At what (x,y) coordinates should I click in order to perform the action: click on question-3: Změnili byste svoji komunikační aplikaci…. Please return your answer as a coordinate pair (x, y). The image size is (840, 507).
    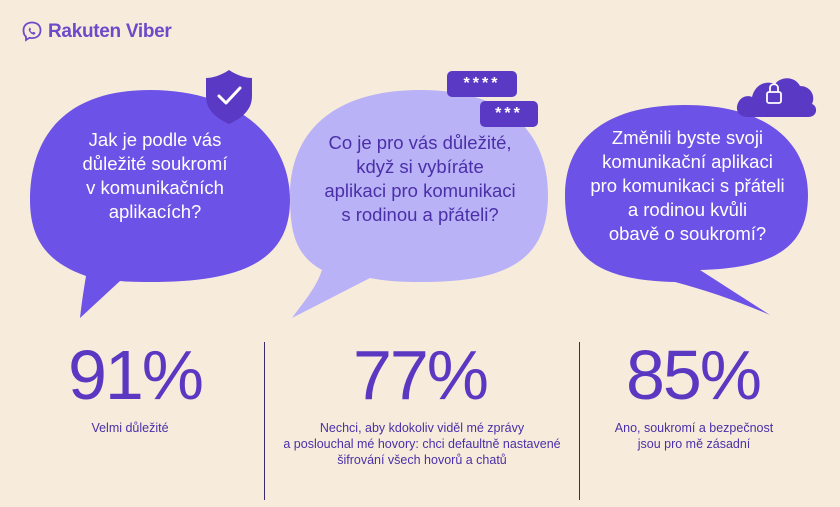
    Looking at the image, I should click on (687, 186).